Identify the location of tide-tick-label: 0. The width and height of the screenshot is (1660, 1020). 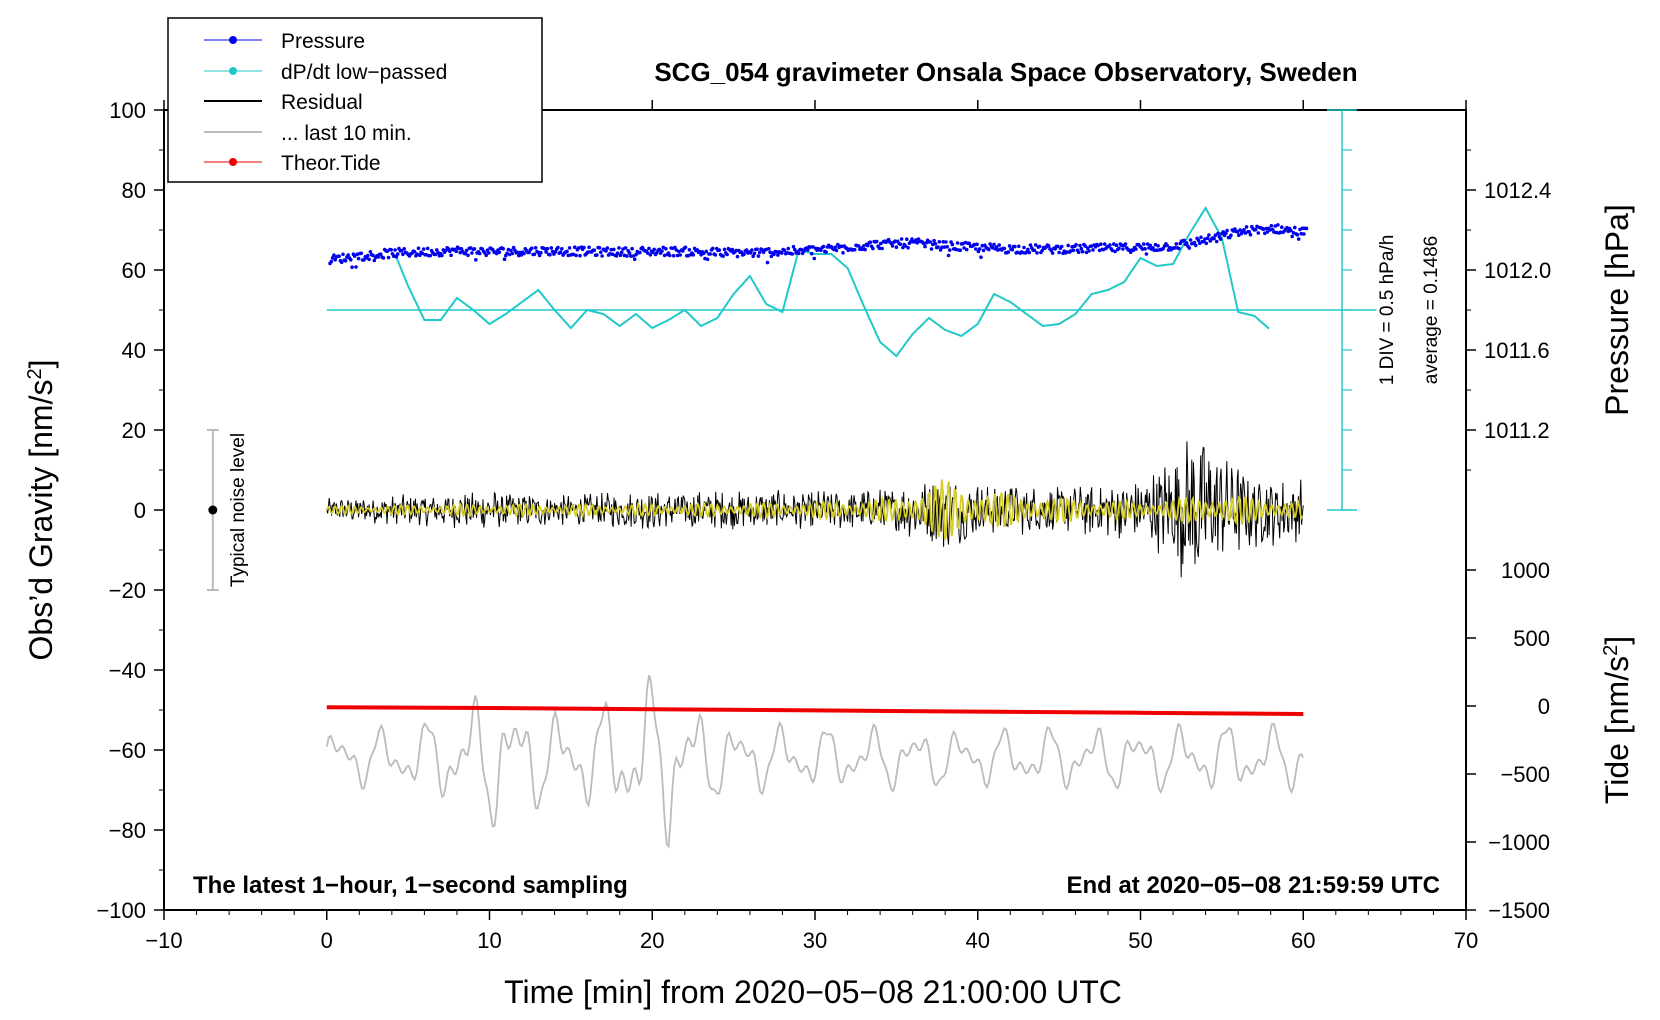
(1544, 706).